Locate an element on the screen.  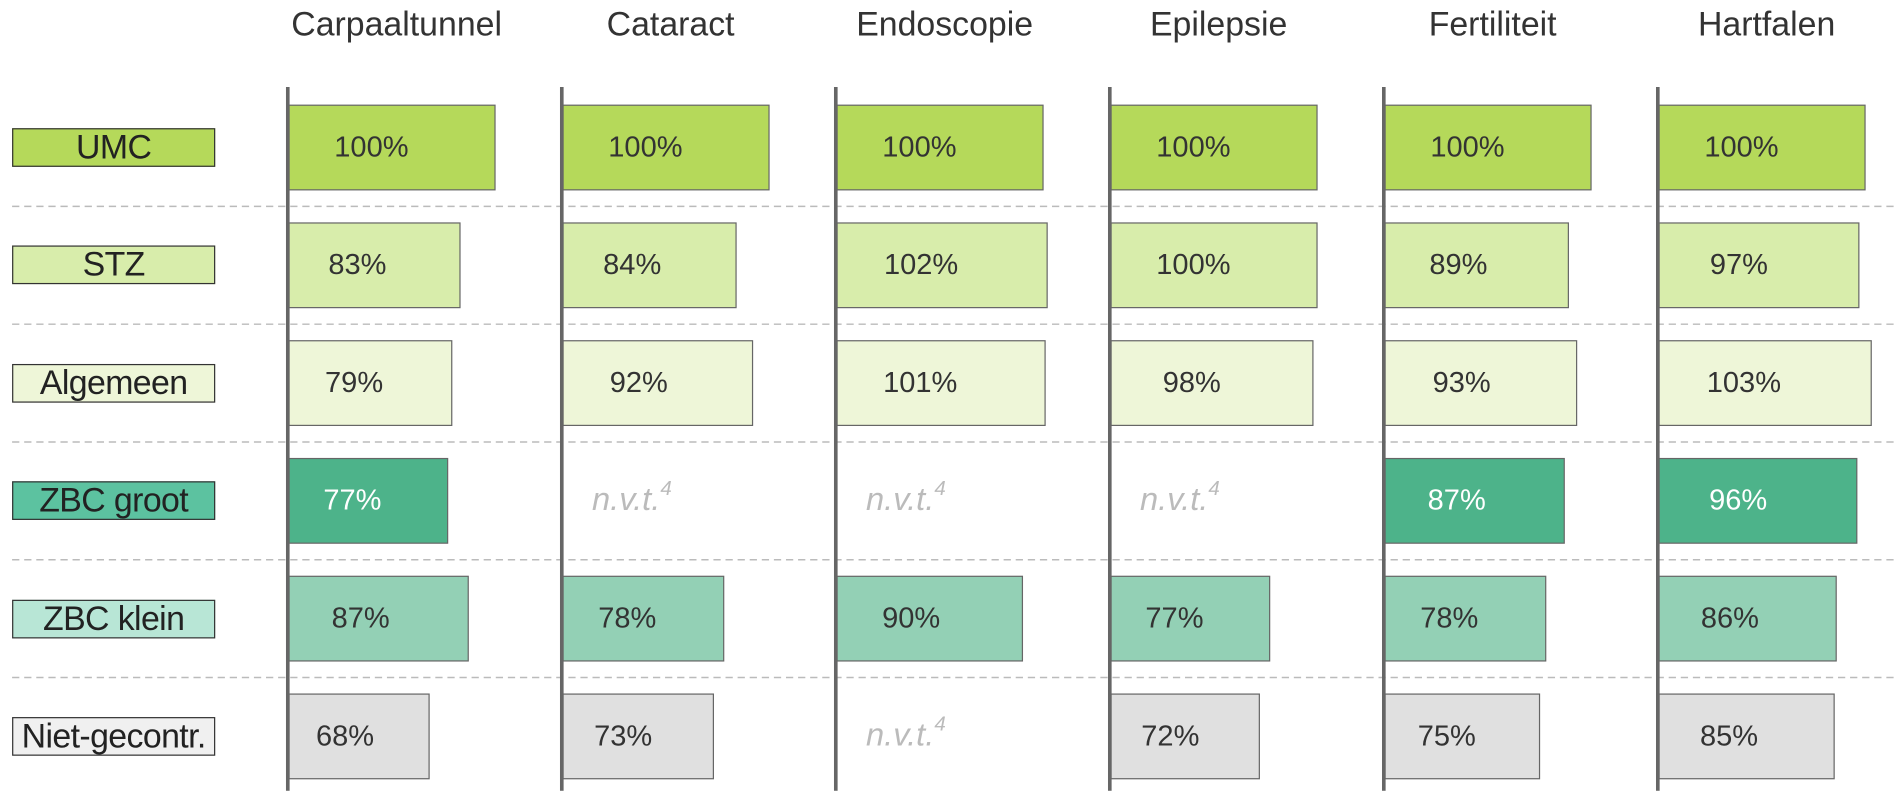
value-label: 97% is located at coordinates (1739, 265).